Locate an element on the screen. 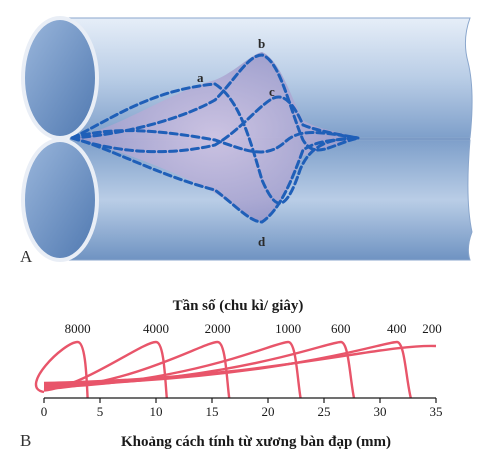 The width and height of the screenshot is (491, 462). x-tick-label: 10 is located at coordinates (156, 411).